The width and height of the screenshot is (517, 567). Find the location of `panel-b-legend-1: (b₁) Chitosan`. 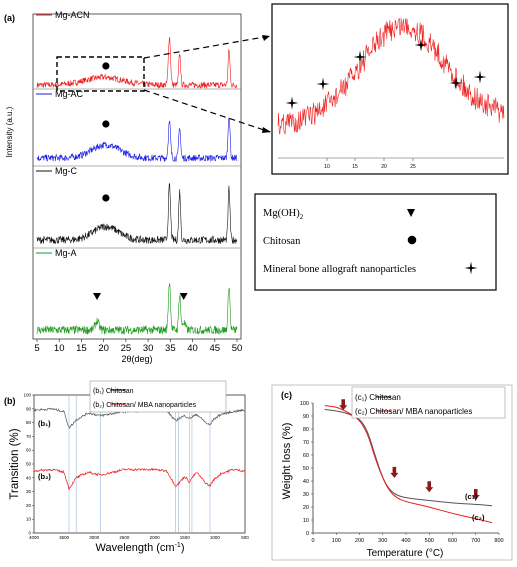

panel-b-legend-1: (b₁) Chitosan is located at coordinates (113, 391).